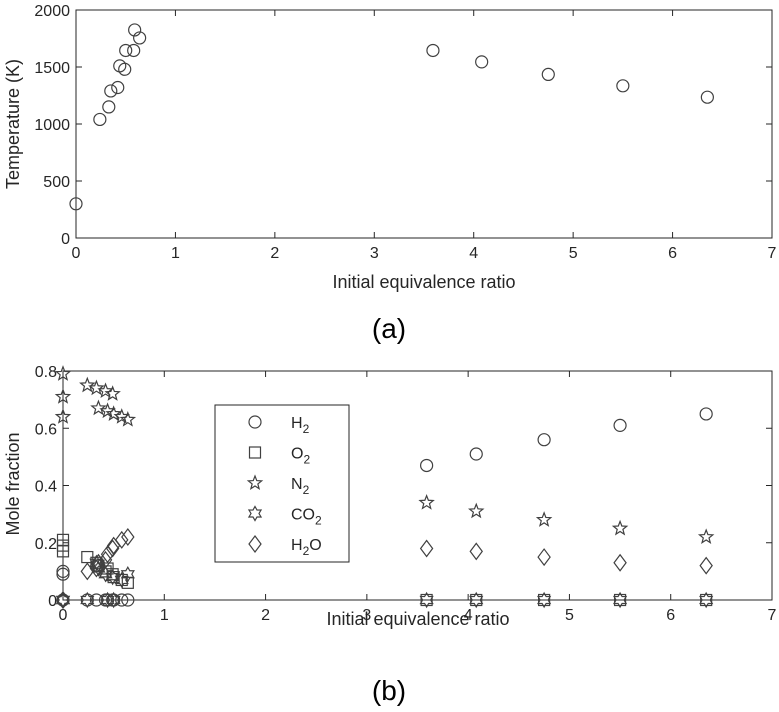  I want to click on panel-a-x-tick-label: 7, so click(772, 253).